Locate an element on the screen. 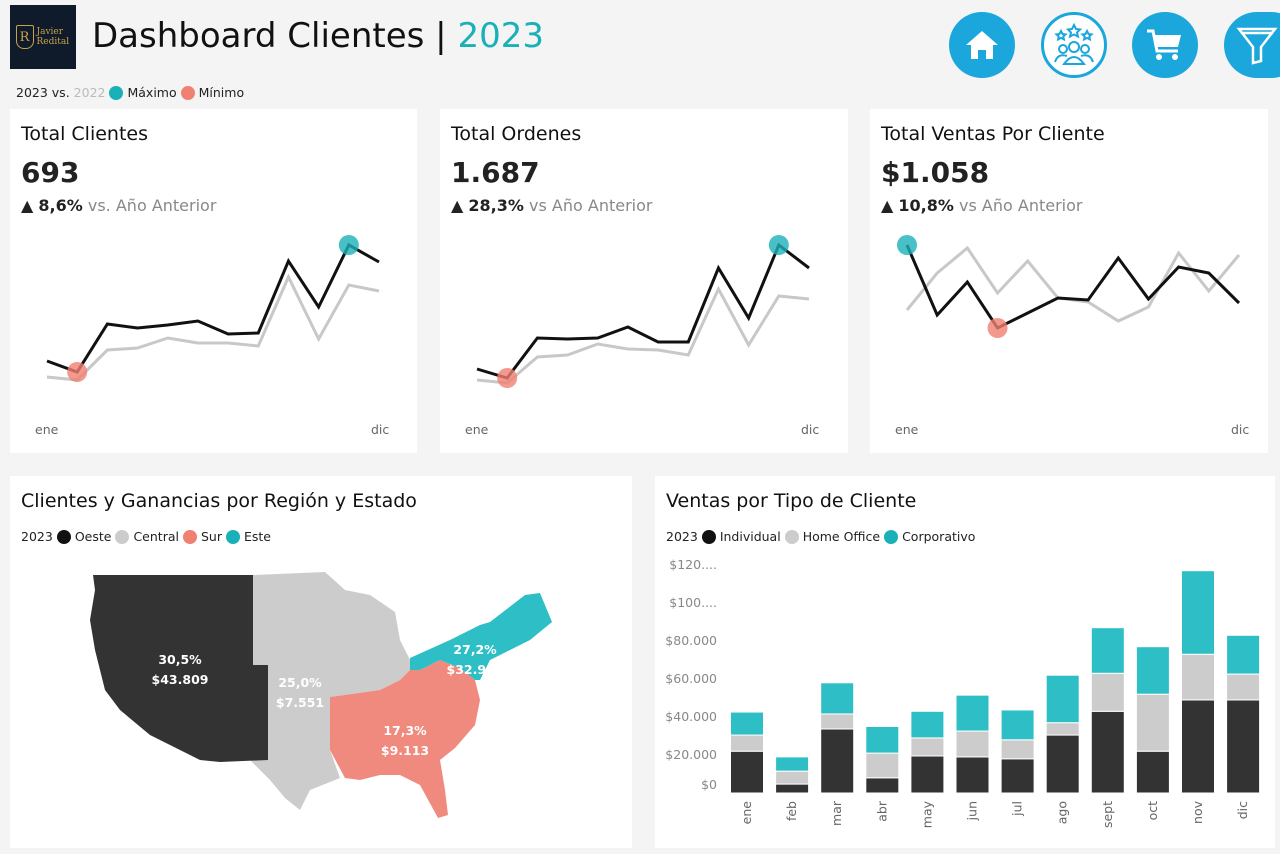  page-title: Dashboard Clientes | 2023 is located at coordinates (318, 36).